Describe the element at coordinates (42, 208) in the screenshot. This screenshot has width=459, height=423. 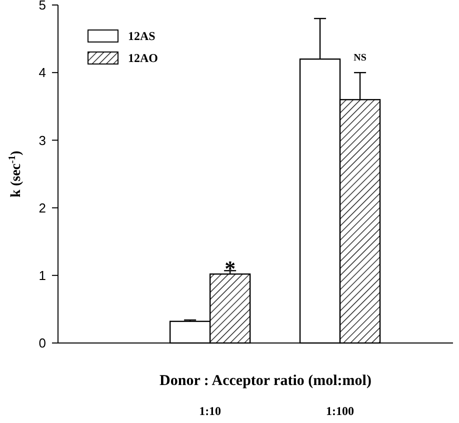
I see `y-tick-label: 2` at that location.